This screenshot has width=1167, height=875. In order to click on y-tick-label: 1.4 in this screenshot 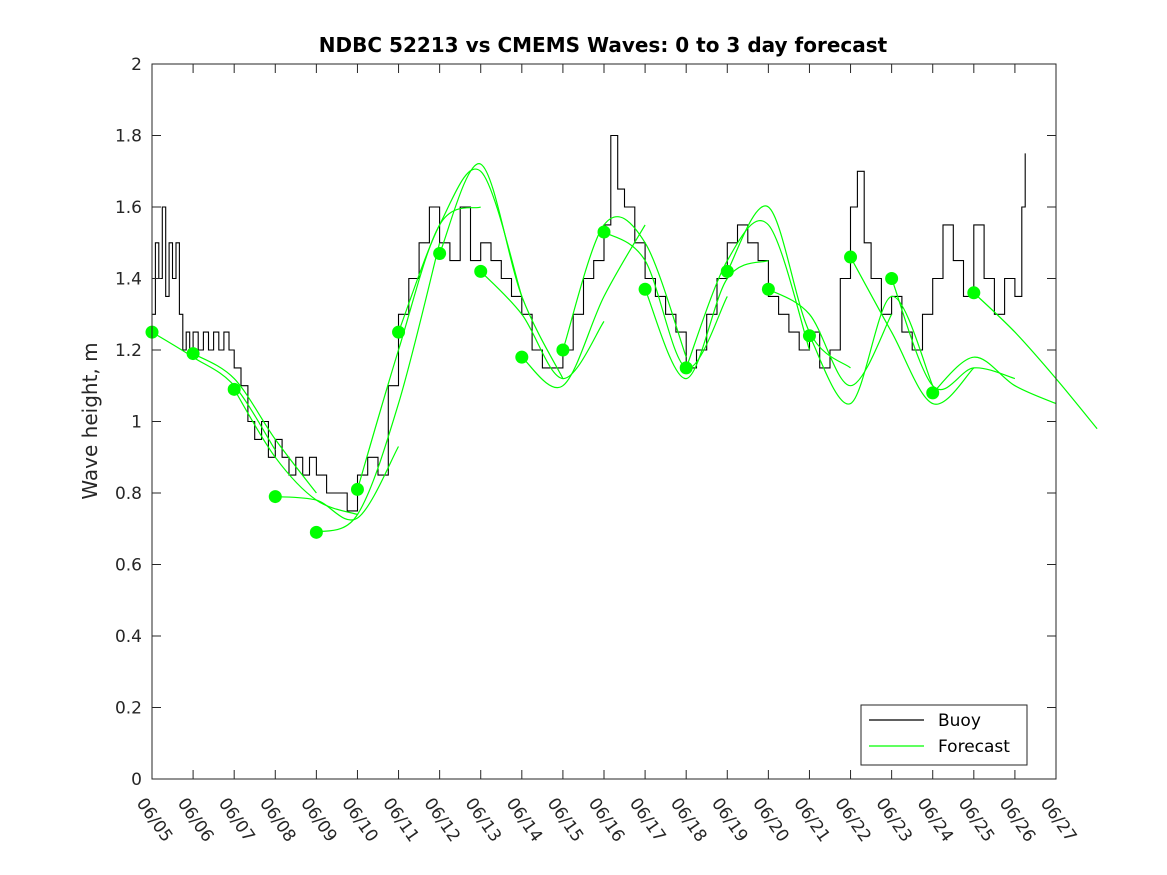, I will do `click(128, 280)`.